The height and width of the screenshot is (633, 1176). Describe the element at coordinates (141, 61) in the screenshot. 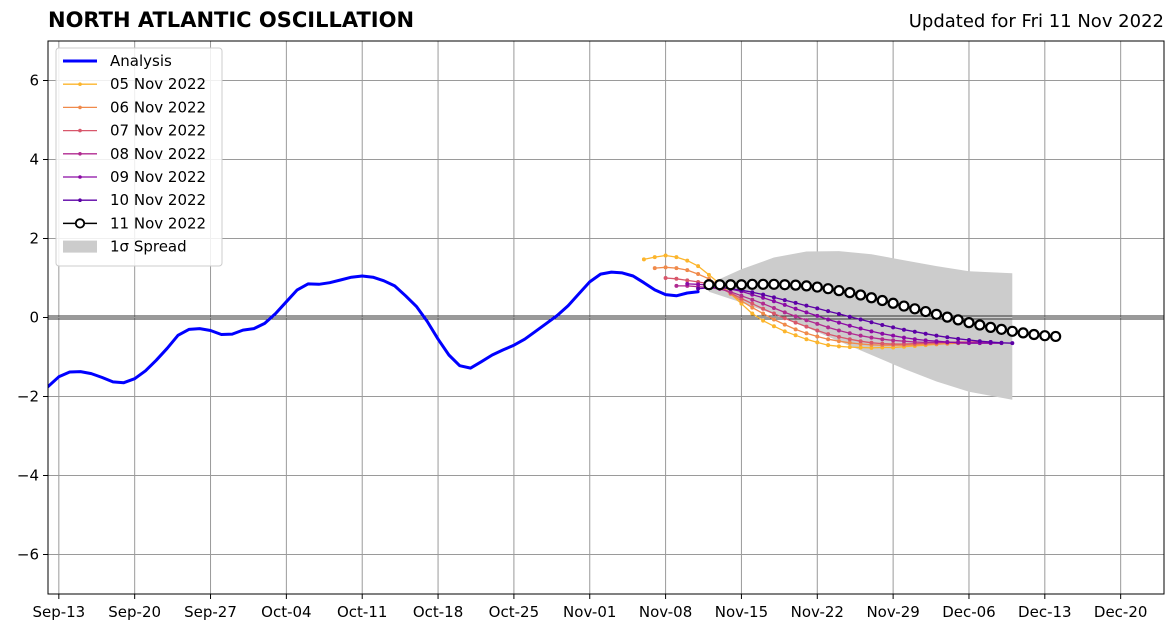

I see `legend-label: Analysis` at that location.